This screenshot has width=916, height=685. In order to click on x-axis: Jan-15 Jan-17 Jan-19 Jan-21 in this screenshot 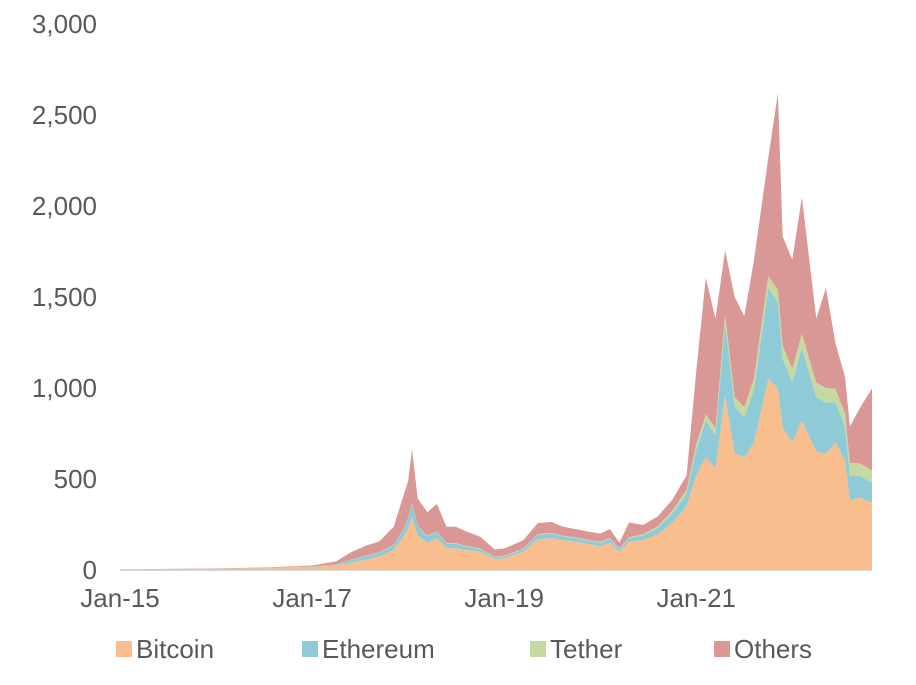, I will do `click(476, 591)`.